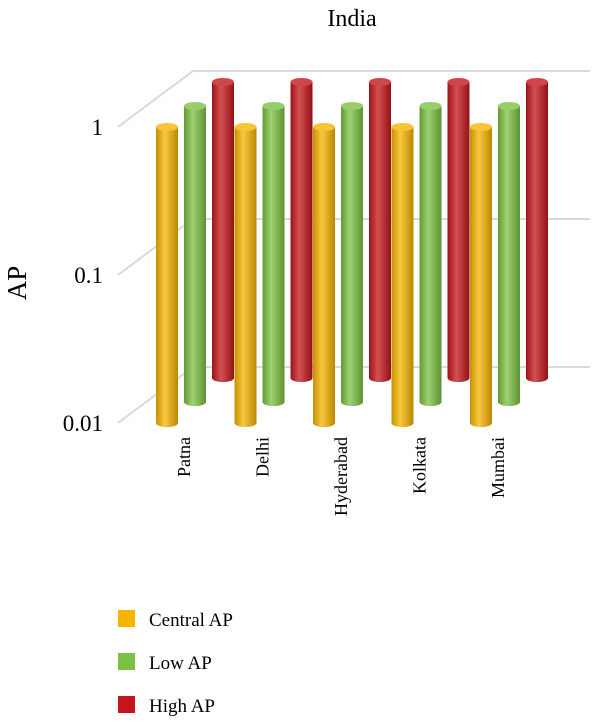 This screenshot has width=600, height=725. Describe the element at coordinates (537, 230) in the screenshot. I see `bar-high-ap-mumbai` at that location.